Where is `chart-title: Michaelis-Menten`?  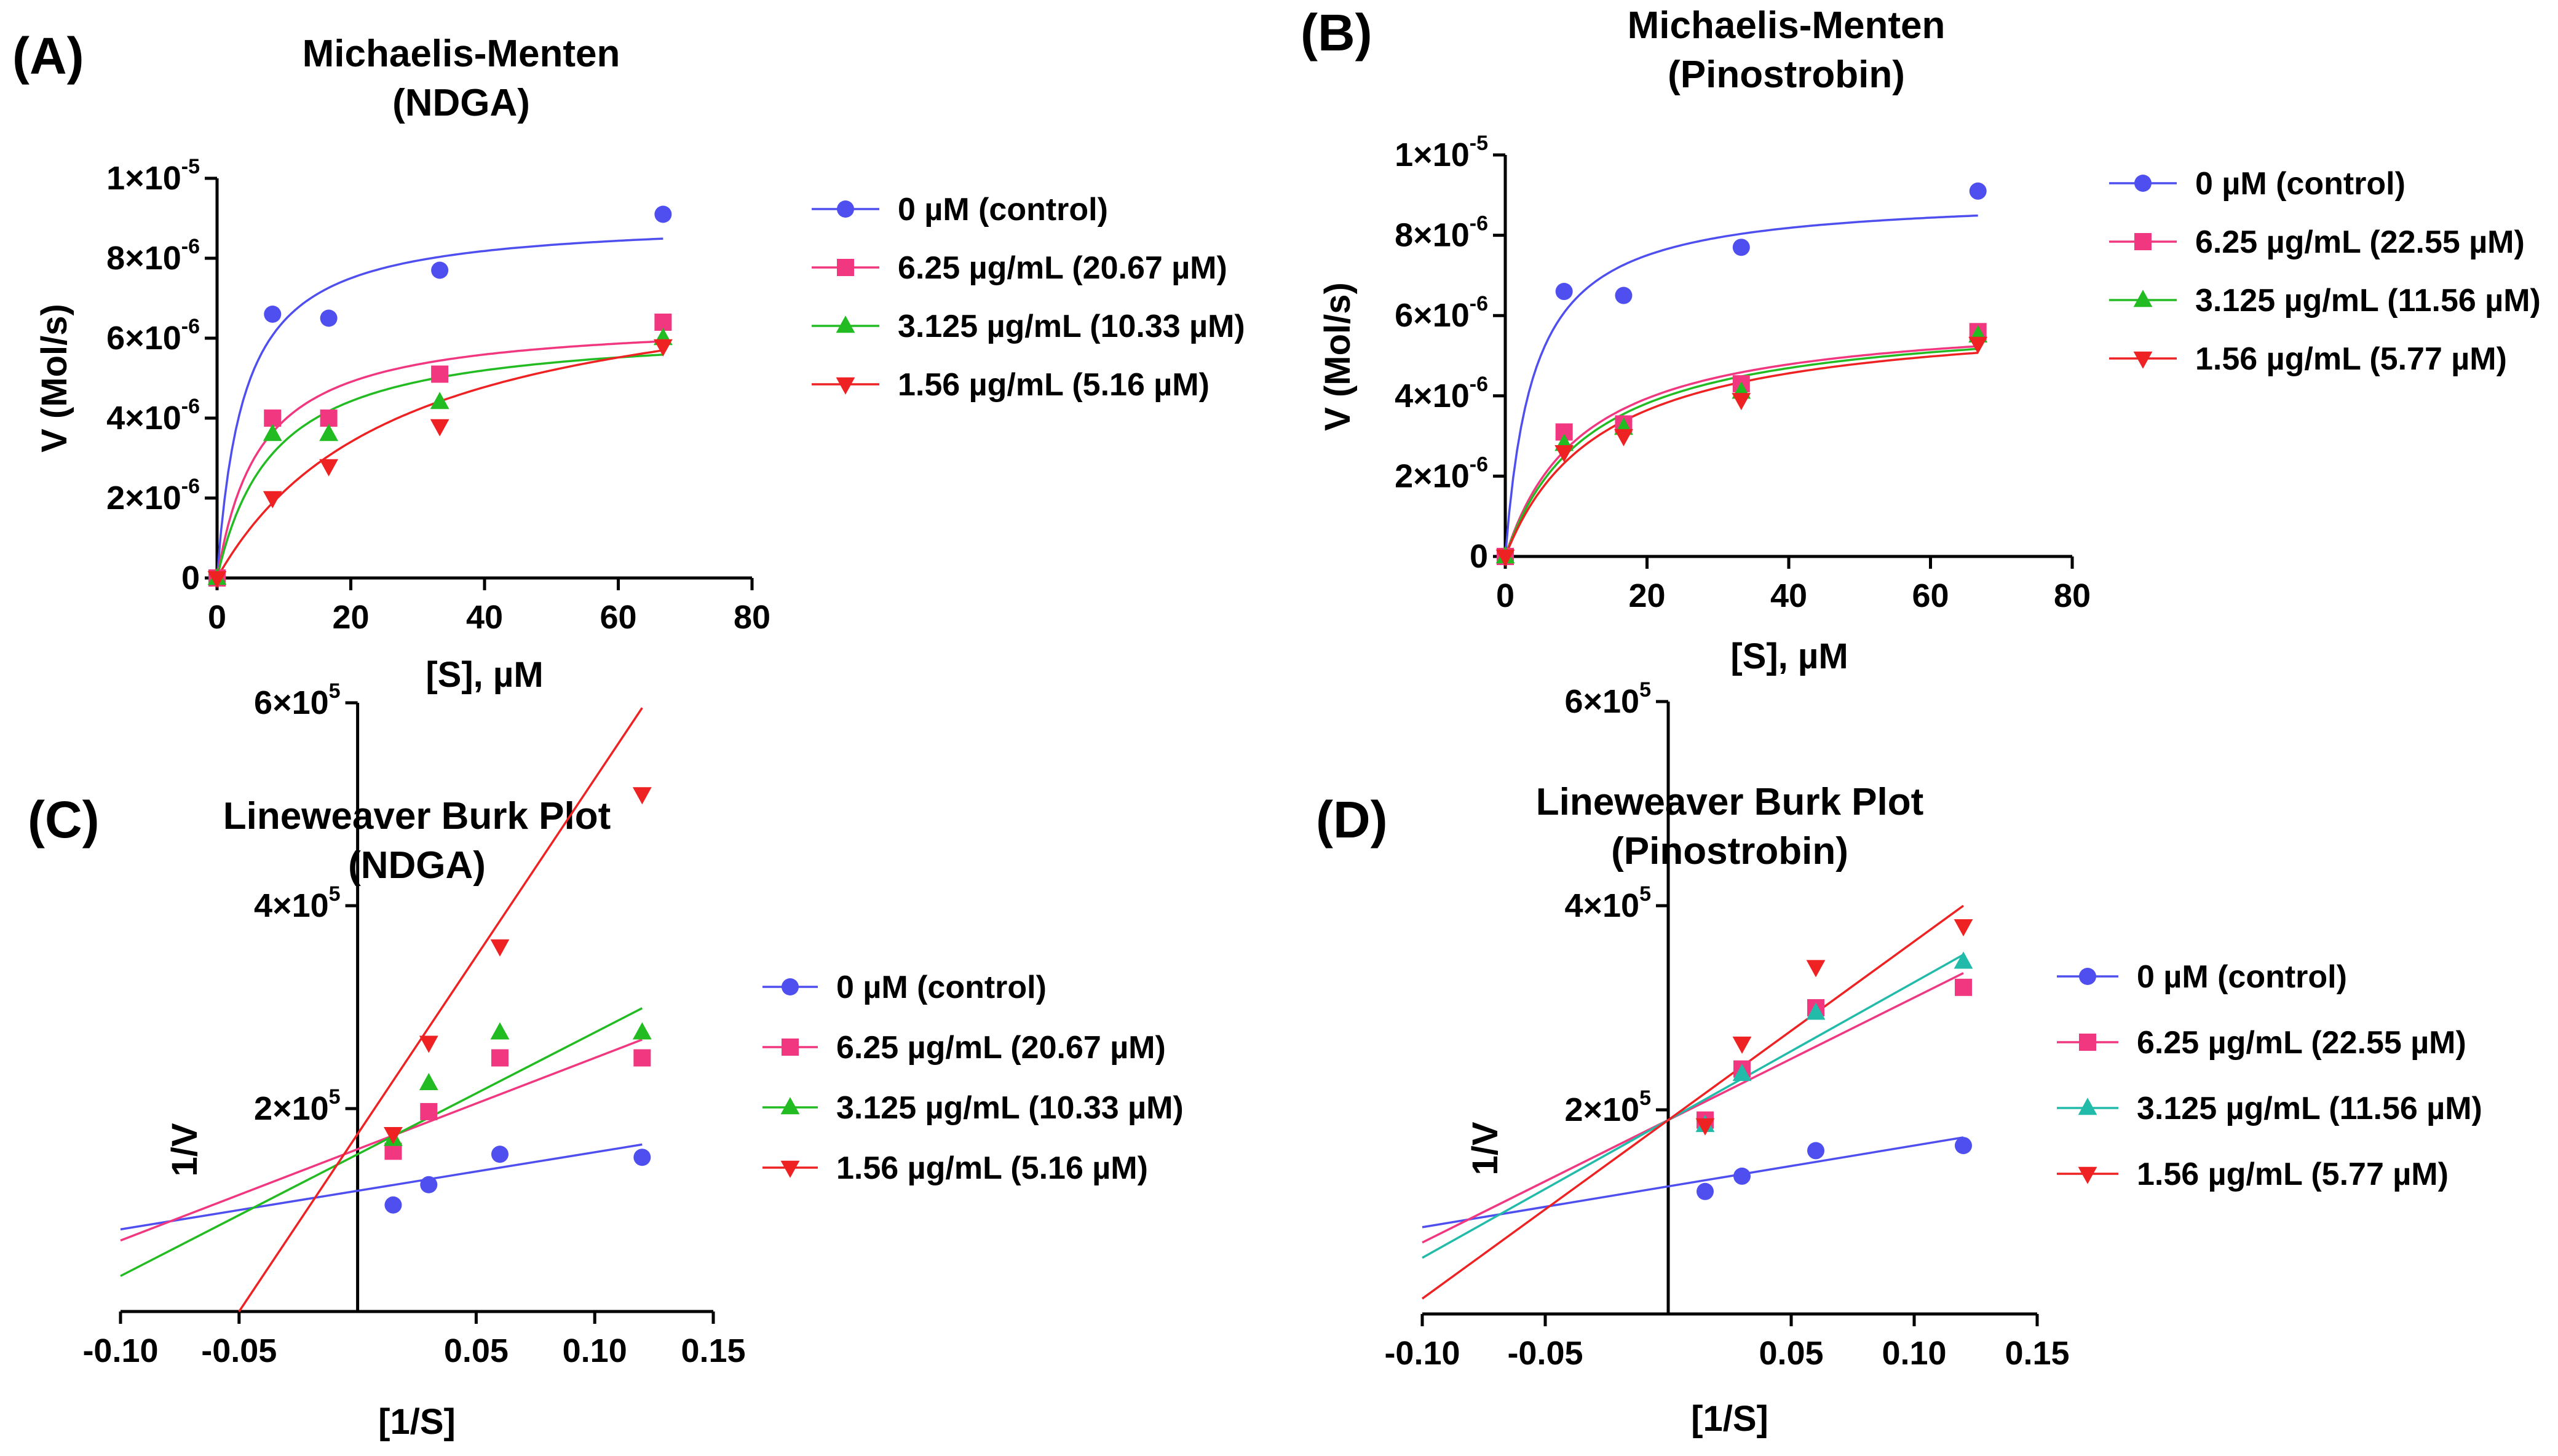 chart-title: Michaelis-Menten is located at coordinates (1787, 26).